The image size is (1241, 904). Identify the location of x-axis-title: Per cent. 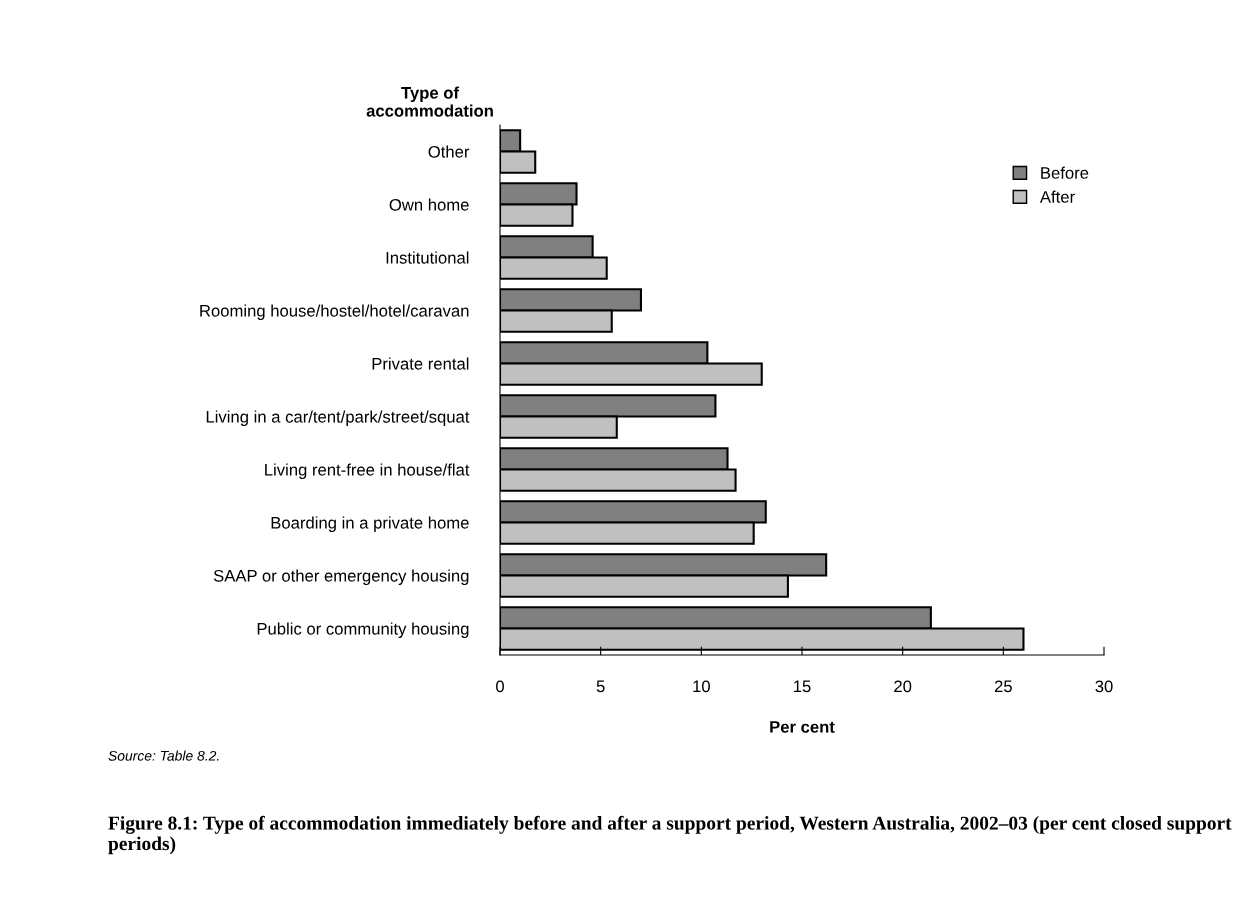
(802, 727).